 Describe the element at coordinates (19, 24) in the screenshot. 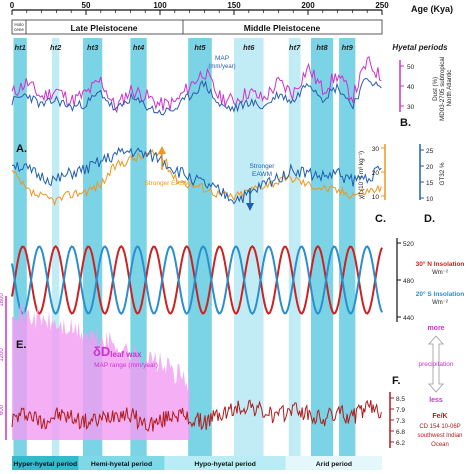

I see `holocene-label: Holo` at that location.